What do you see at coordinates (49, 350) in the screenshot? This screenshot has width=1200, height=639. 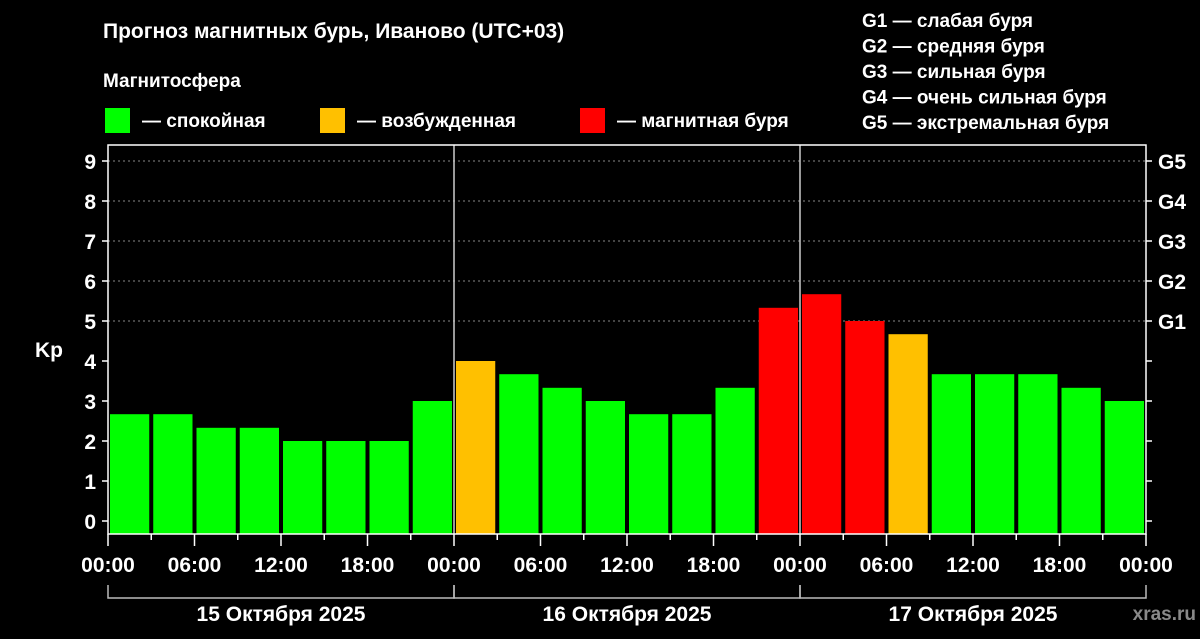 I see `y-axis-label: Kp` at bounding box center [49, 350].